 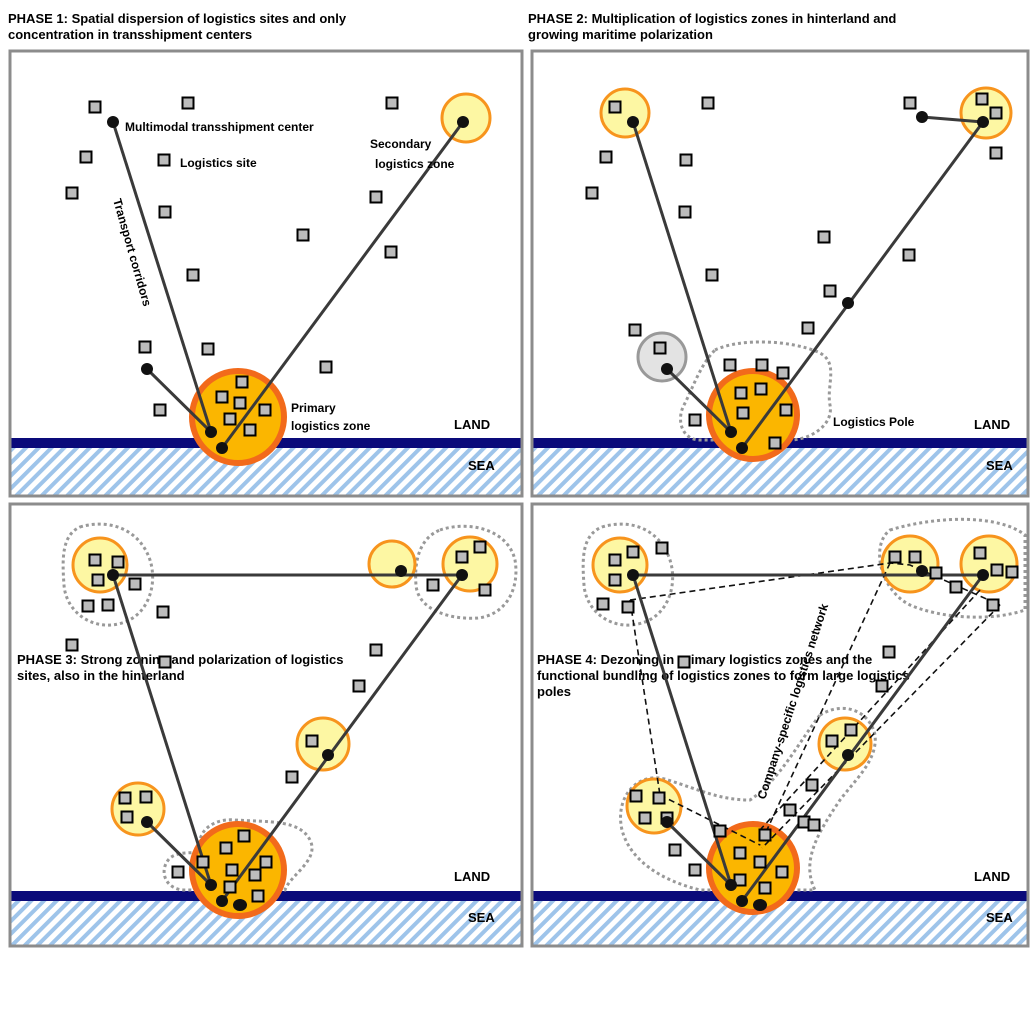 What do you see at coordinates (472, 876) in the screenshot?
I see `label-land: LAND` at bounding box center [472, 876].